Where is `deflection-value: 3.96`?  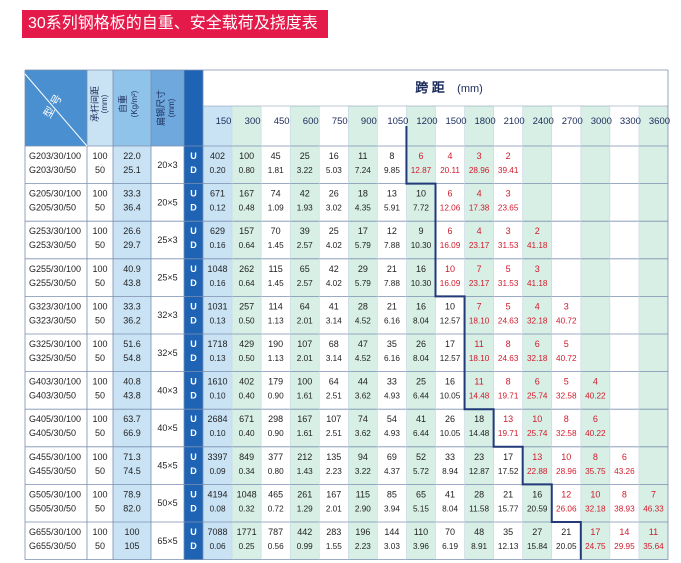 deflection-value: 3.96 is located at coordinates (421, 546).